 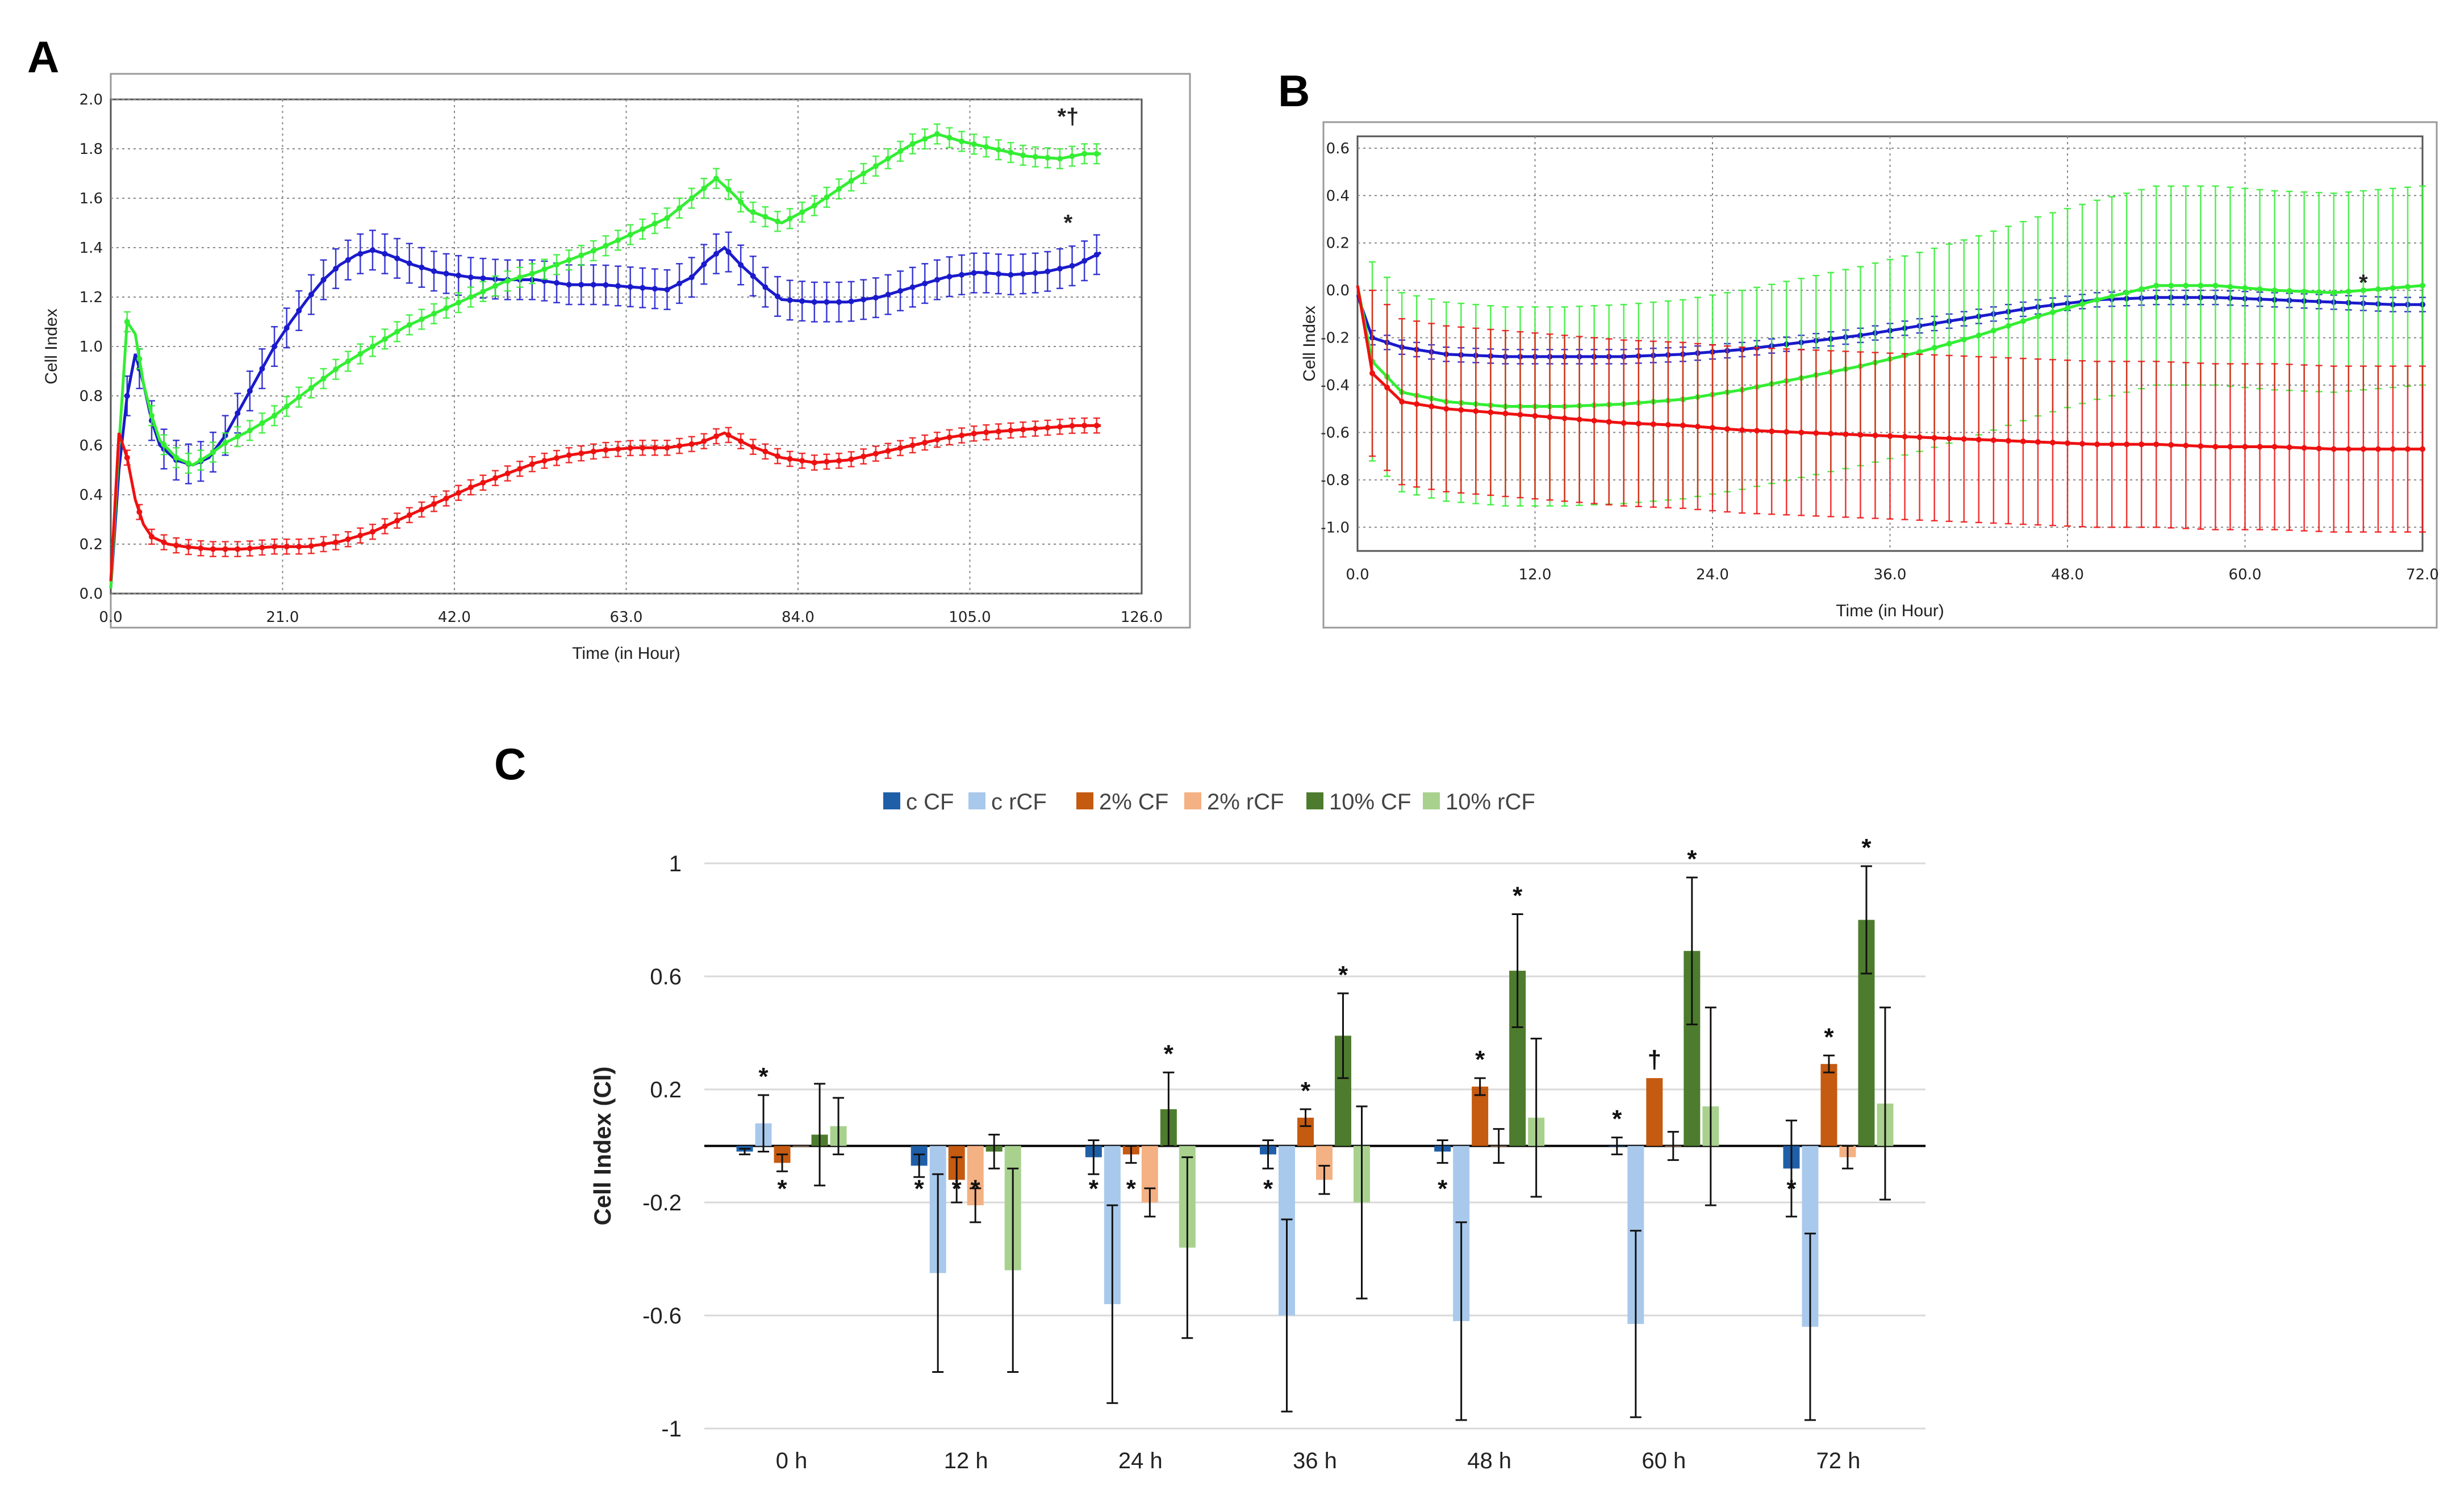 What do you see at coordinates (2363, 282) in the screenshot?
I see `chart-b-annotation: *` at bounding box center [2363, 282].